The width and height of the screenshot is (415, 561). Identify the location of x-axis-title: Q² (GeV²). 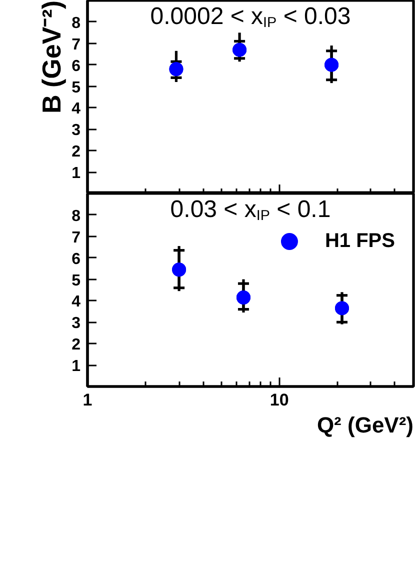
(365, 425).